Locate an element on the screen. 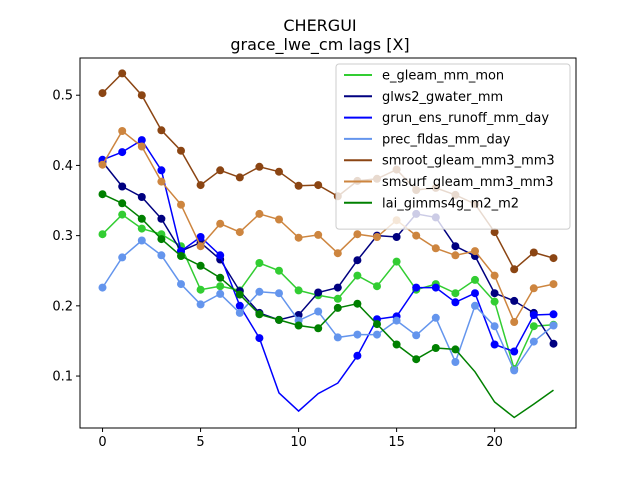  legend-label-0: e_gleam_mm_mon is located at coordinates (443, 76).